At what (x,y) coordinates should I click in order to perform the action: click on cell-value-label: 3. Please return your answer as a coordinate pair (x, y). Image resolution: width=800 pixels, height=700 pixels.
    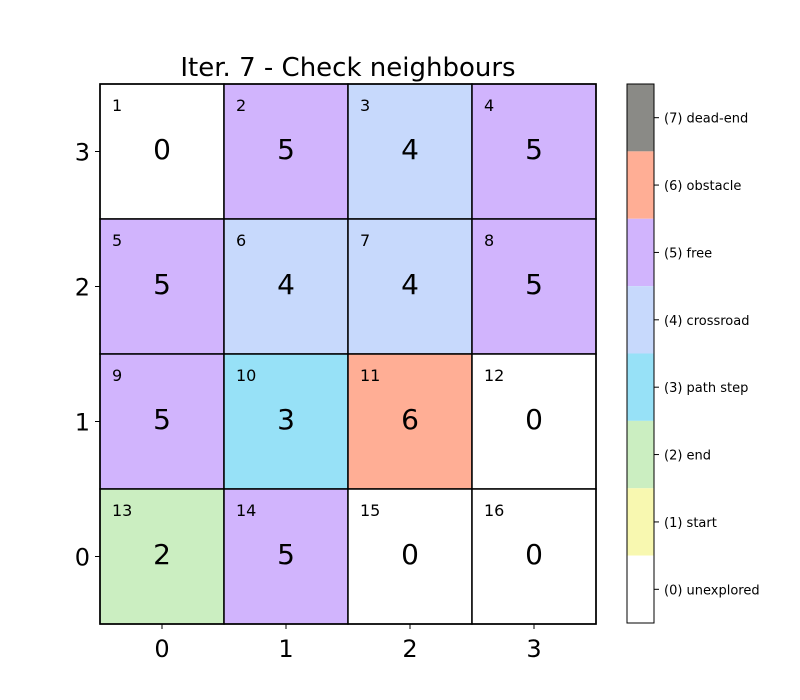
    Looking at the image, I should click on (286, 419).